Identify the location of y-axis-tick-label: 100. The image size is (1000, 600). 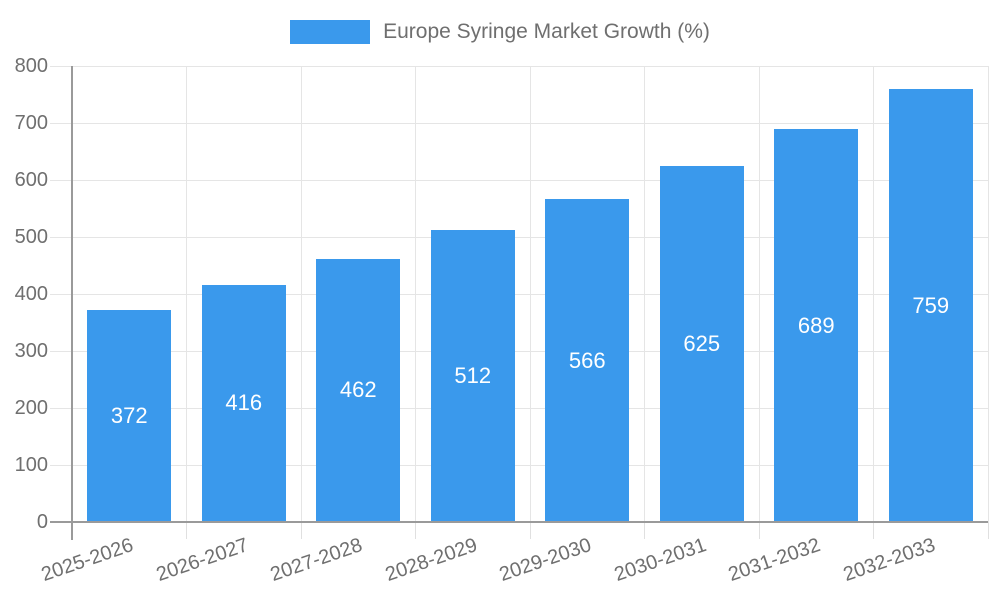
(31, 465).